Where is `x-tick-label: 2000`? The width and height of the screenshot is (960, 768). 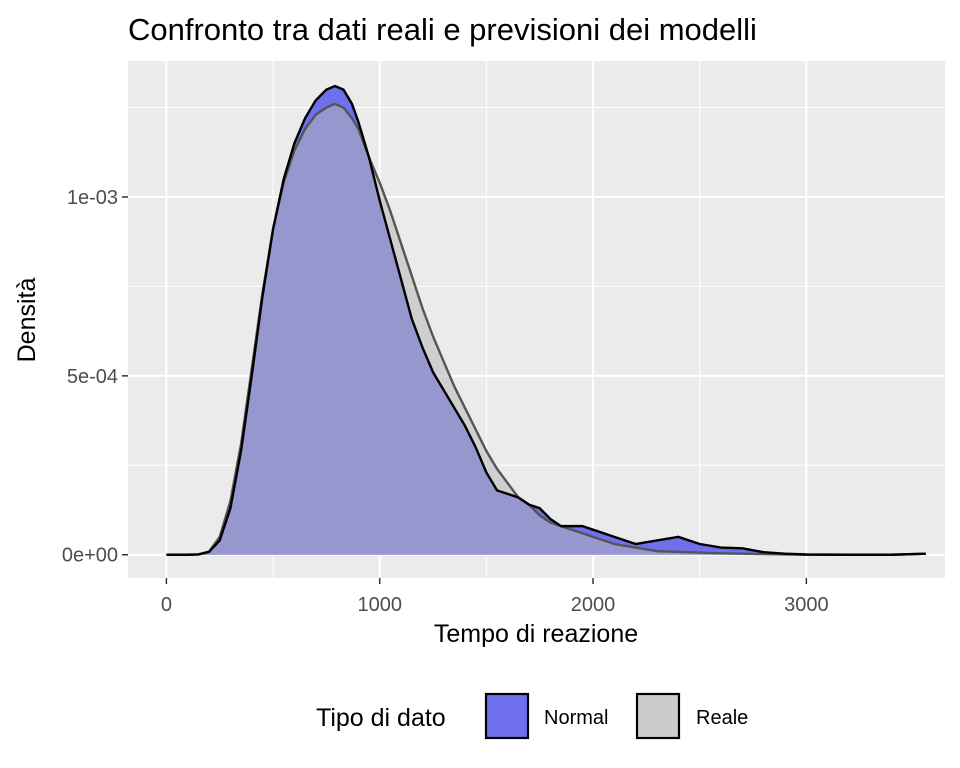 x-tick-label: 2000 is located at coordinates (593, 605).